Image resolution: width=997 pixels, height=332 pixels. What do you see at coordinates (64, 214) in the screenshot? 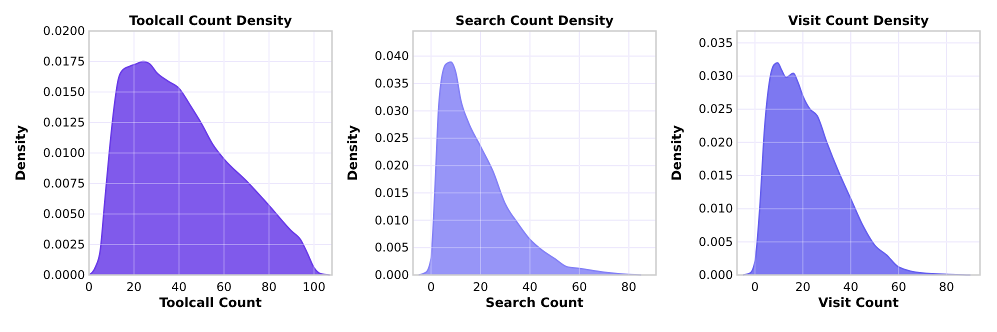
I see `y-tick-label: 0.0050` at bounding box center [64, 214].